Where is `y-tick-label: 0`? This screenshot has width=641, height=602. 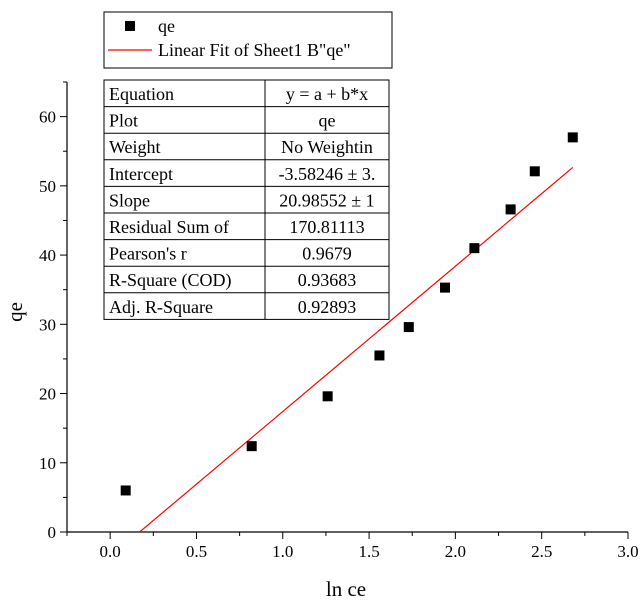 y-tick-label: 0 is located at coordinates (52, 532).